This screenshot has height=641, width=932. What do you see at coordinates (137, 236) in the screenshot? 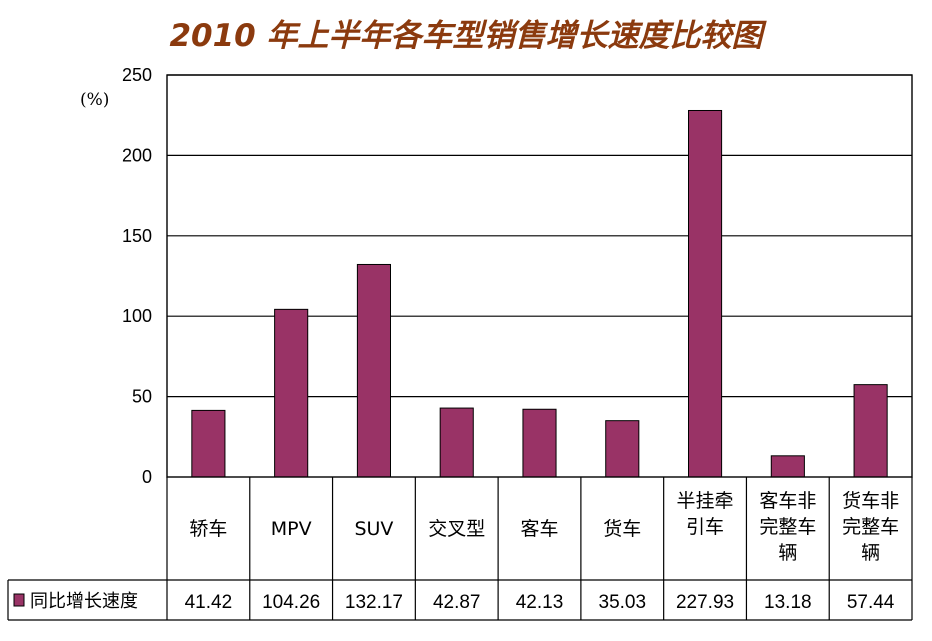
I see `y-tick-label: 150` at bounding box center [137, 236].